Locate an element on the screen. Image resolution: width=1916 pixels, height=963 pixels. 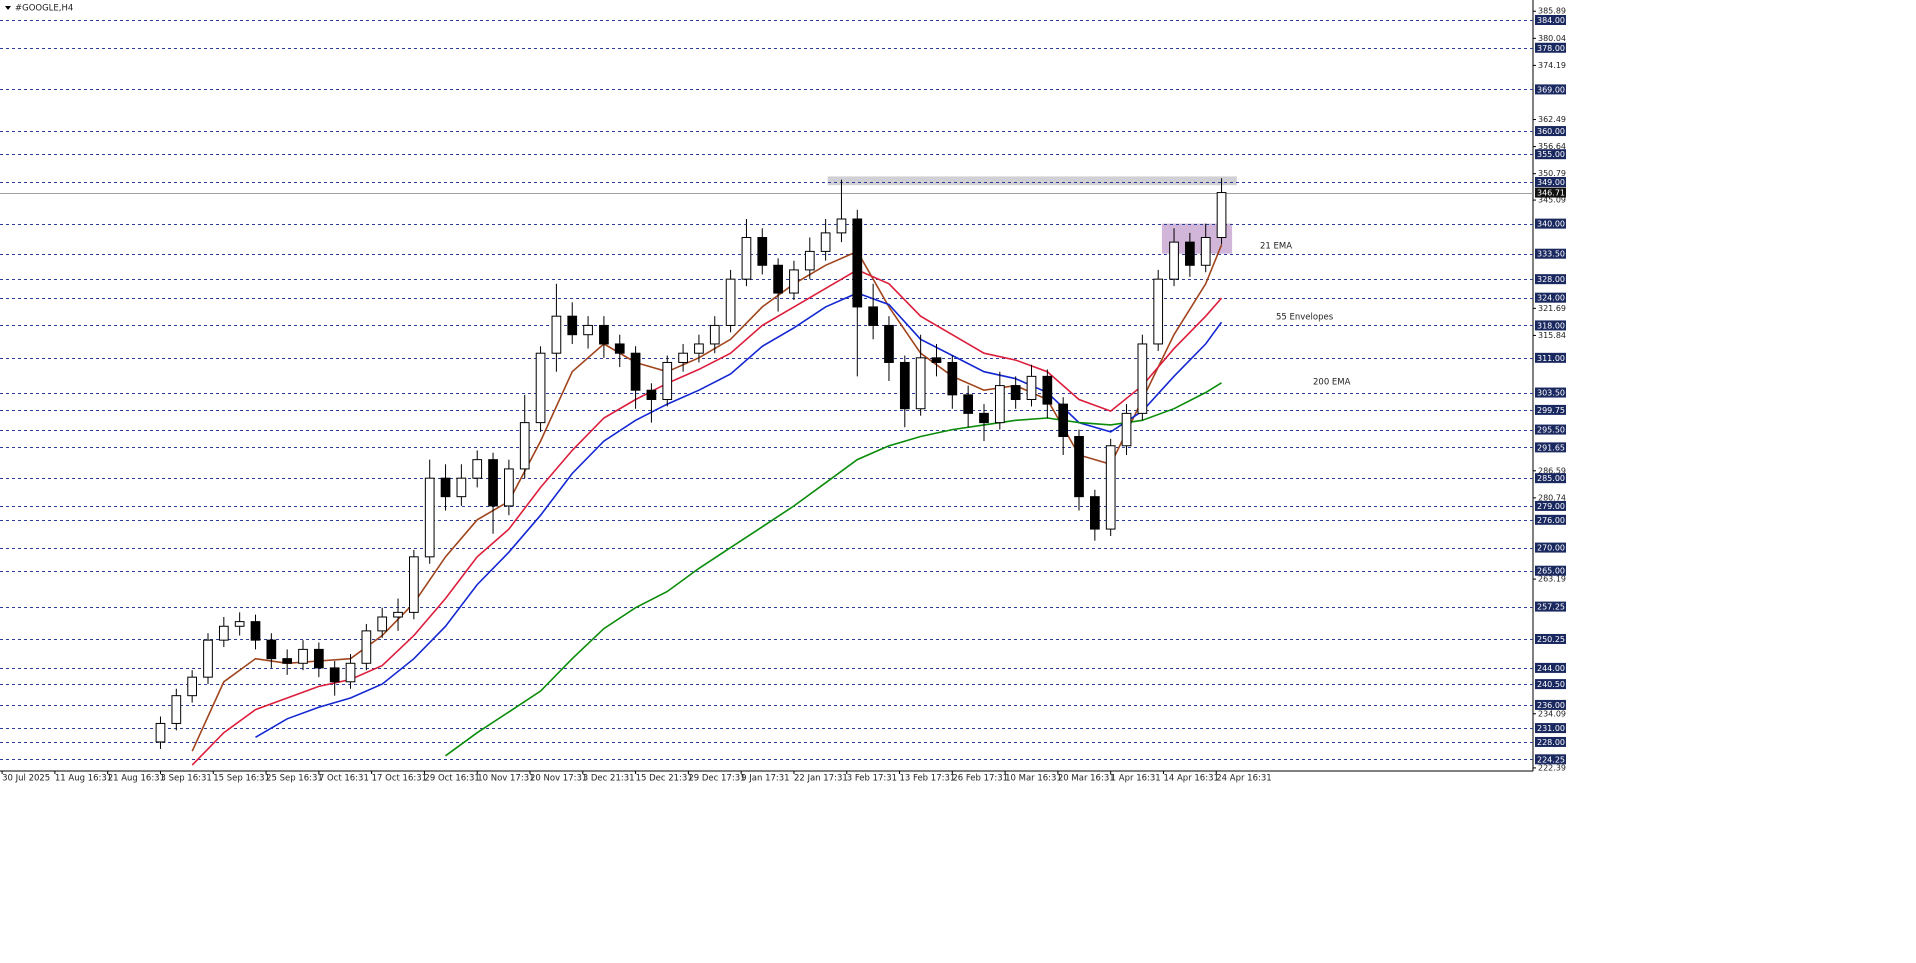
x-tick-label: 15 Dec 21:31 is located at coordinates (664, 779).